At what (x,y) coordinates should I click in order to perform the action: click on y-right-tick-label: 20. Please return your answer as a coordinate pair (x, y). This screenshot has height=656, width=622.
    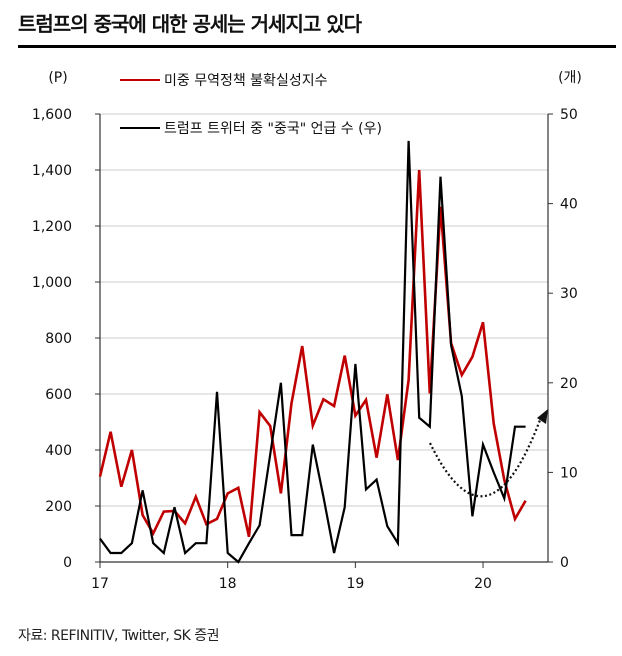
    Looking at the image, I should click on (569, 384).